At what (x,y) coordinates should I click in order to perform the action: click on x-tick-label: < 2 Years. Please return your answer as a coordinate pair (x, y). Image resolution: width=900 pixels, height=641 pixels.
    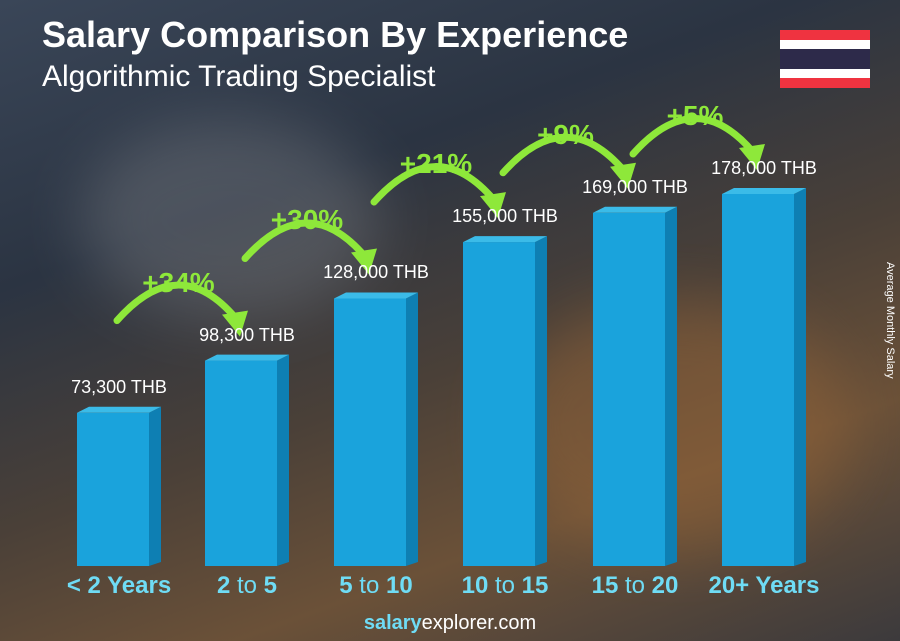
    Looking at the image, I should click on (119, 586).